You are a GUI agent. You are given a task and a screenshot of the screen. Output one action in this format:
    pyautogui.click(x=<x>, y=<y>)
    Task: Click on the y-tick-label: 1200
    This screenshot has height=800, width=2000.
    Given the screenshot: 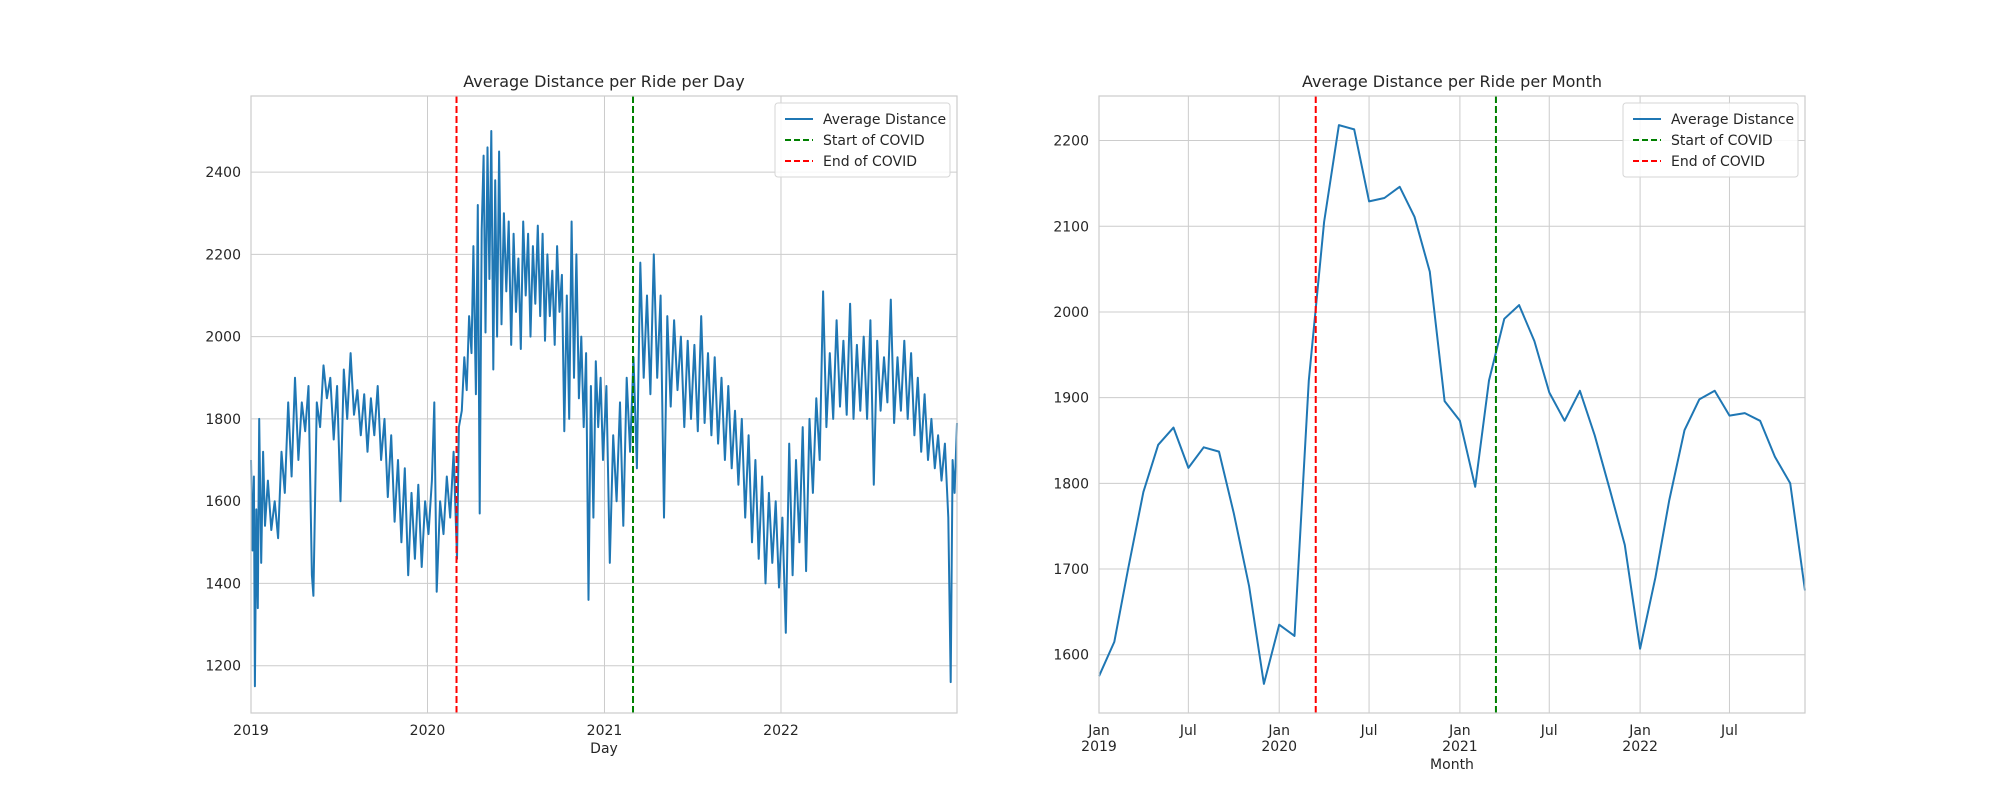 What is the action you would take?
    pyautogui.click(x=223, y=667)
    